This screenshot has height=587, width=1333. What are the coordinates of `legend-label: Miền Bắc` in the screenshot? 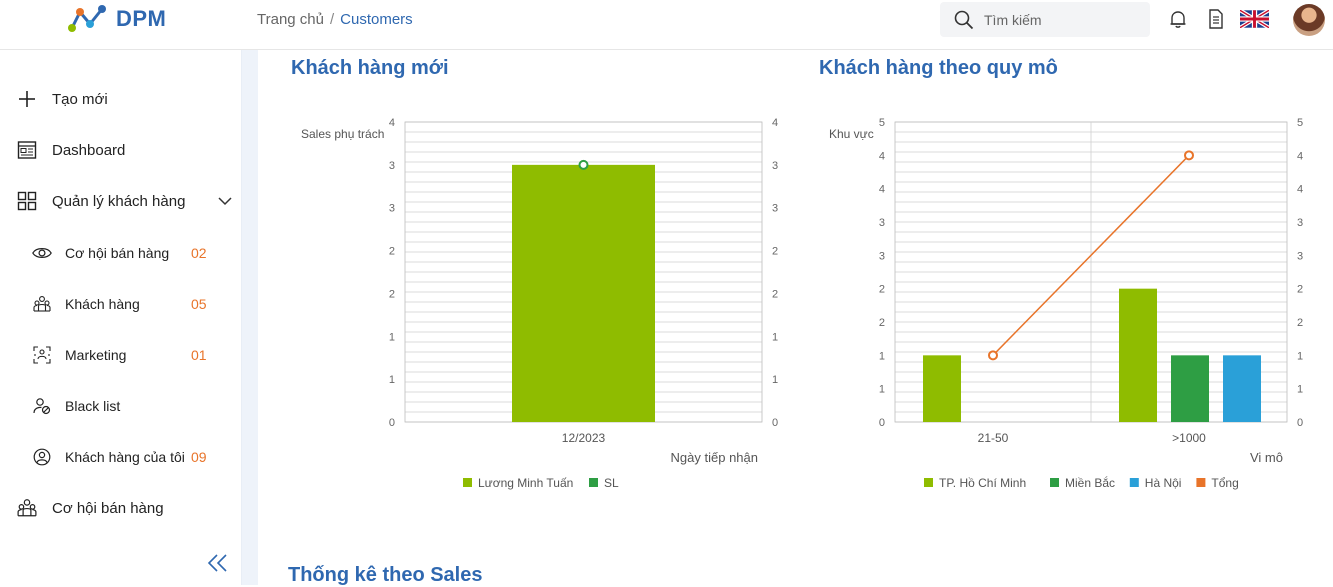 It's located at (1090, 482).